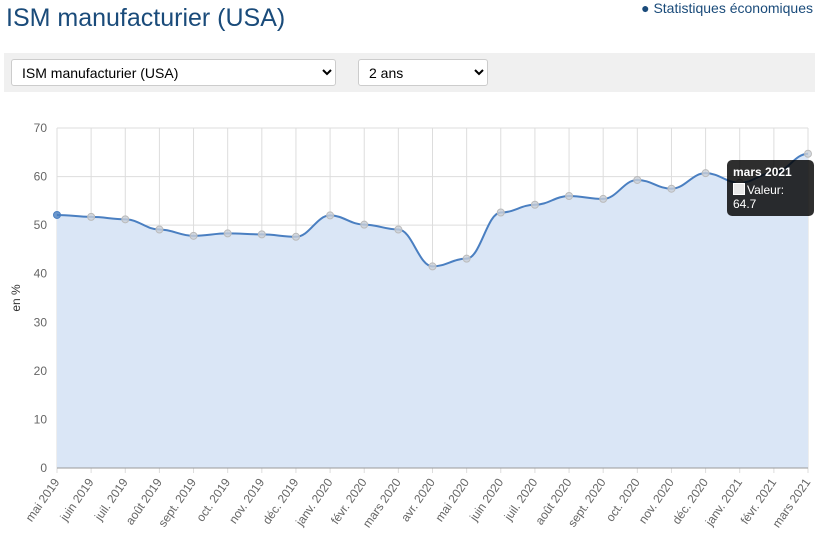 Image resolution: width=827 pixels, height=534 pixels. Describe the element at coordinates (486, 499) in the screenshot. I see `x-tick-label: juin 2020` at that location.